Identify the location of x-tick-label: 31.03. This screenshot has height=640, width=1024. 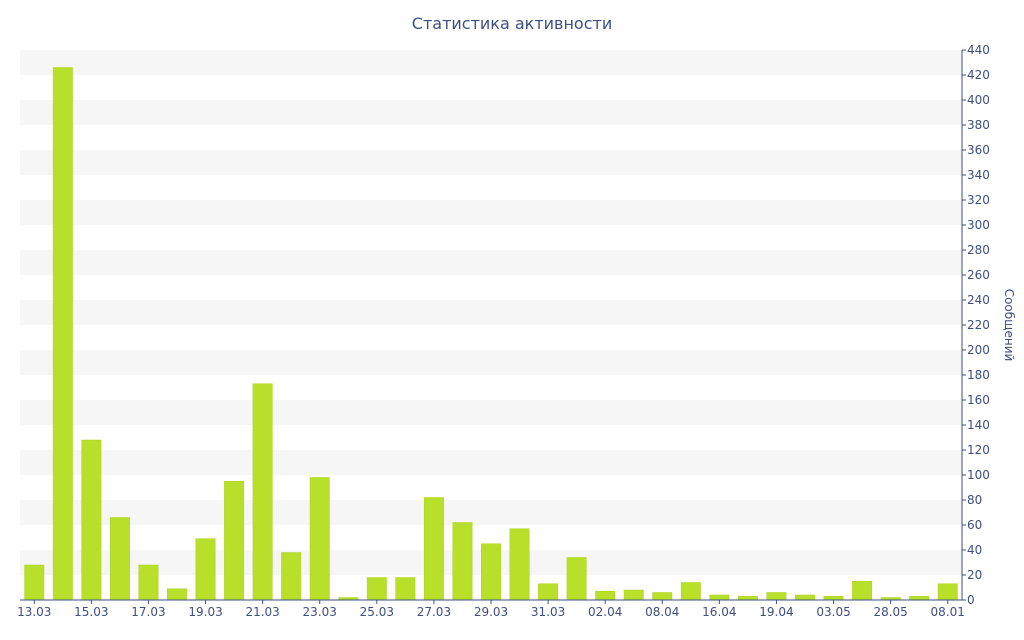
(548, 612).